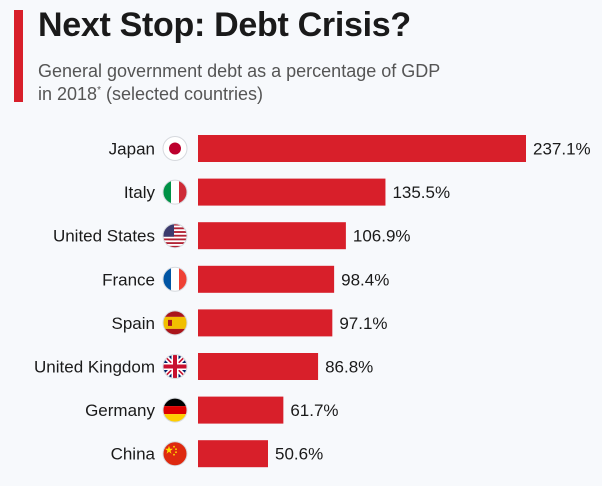  What do you see at coordinates (175, 454) in the screenshot?
I see `china-flag-icon` at bounding box center [175, 454].